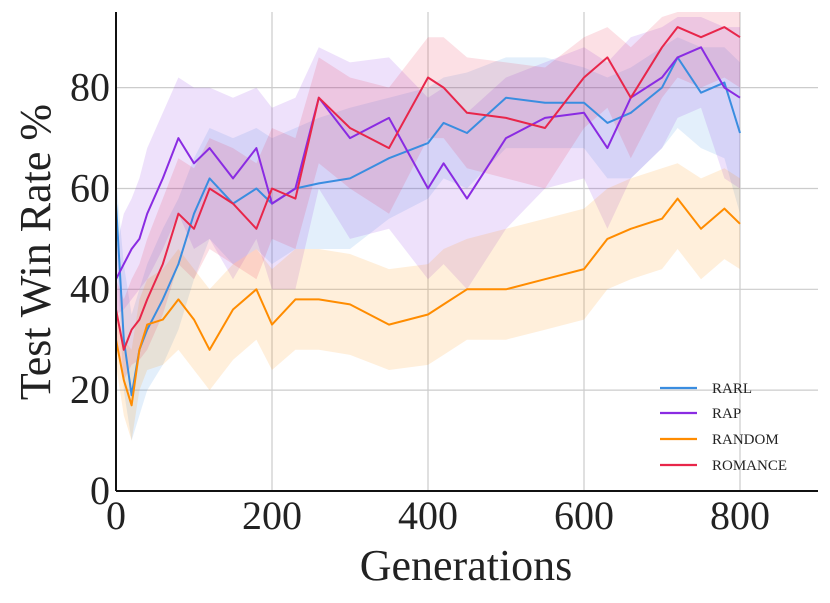 The height and width of the screenshot is (603, 830). Describe the element at coordinates (116, 515) in the screenshot. I see `x-tick-label: 0` at that location.